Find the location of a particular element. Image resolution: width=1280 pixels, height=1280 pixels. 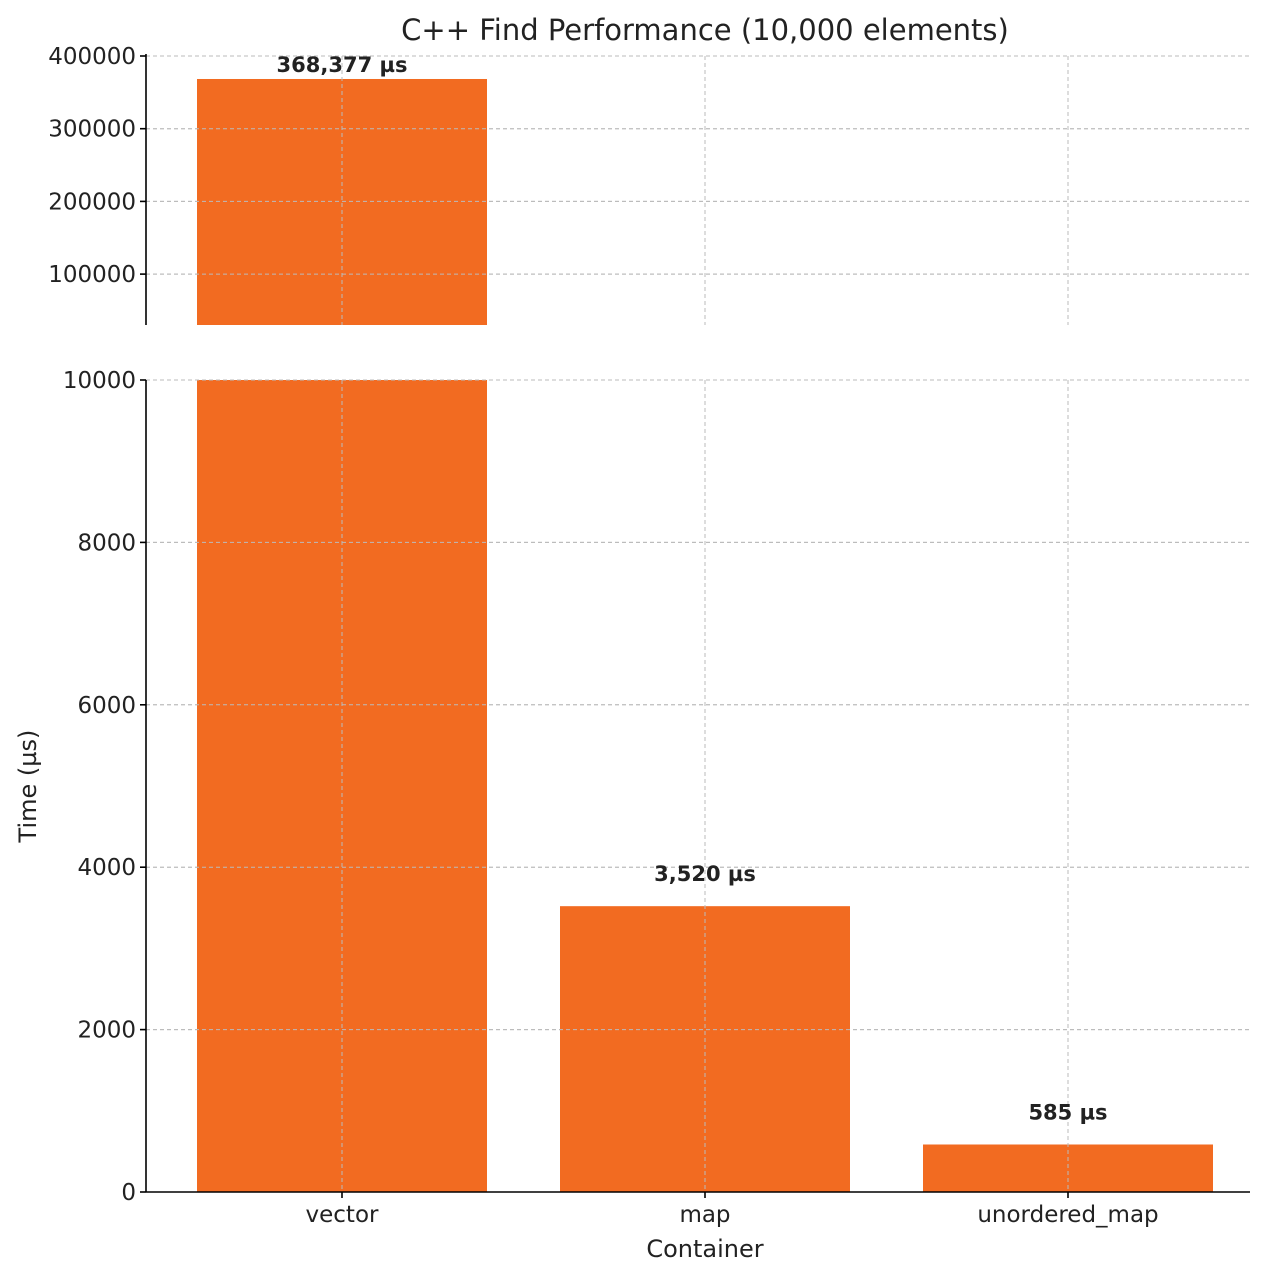

x-tick-label-vector: vector is located at coordinates (342, 1215).